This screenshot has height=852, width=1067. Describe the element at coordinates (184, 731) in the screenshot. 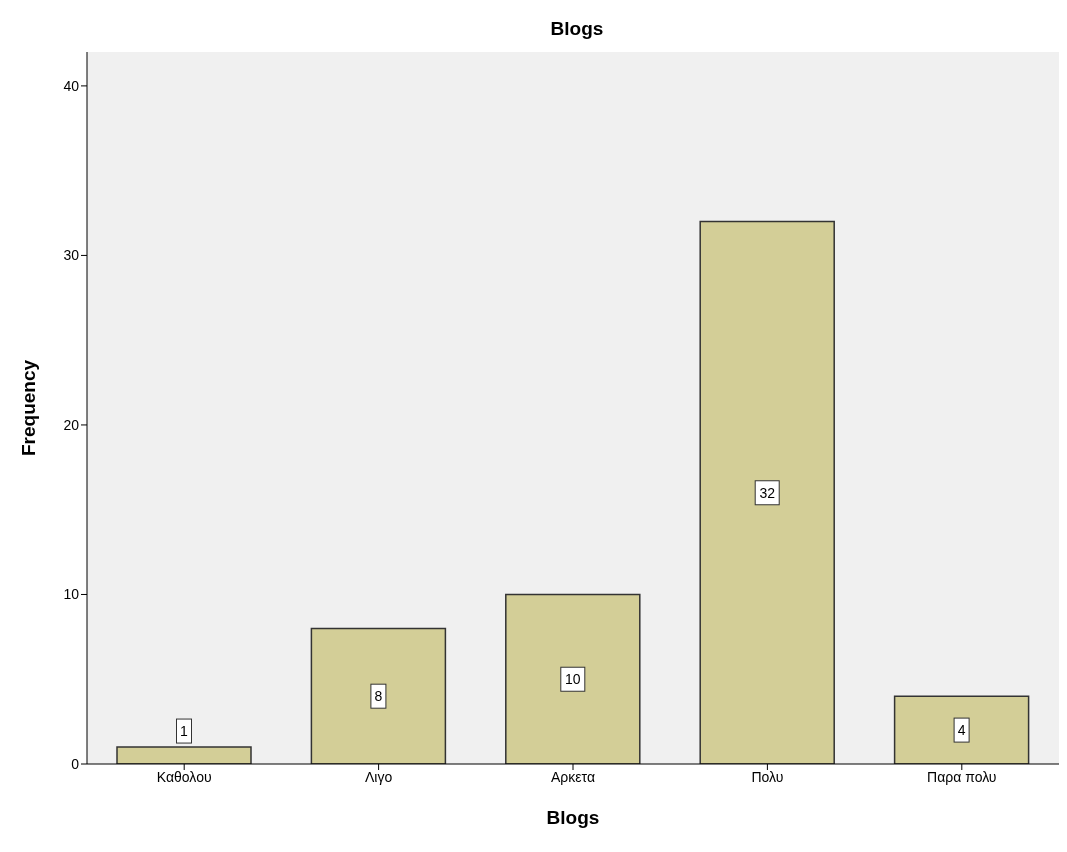

I see `data-label: 1` at that location.